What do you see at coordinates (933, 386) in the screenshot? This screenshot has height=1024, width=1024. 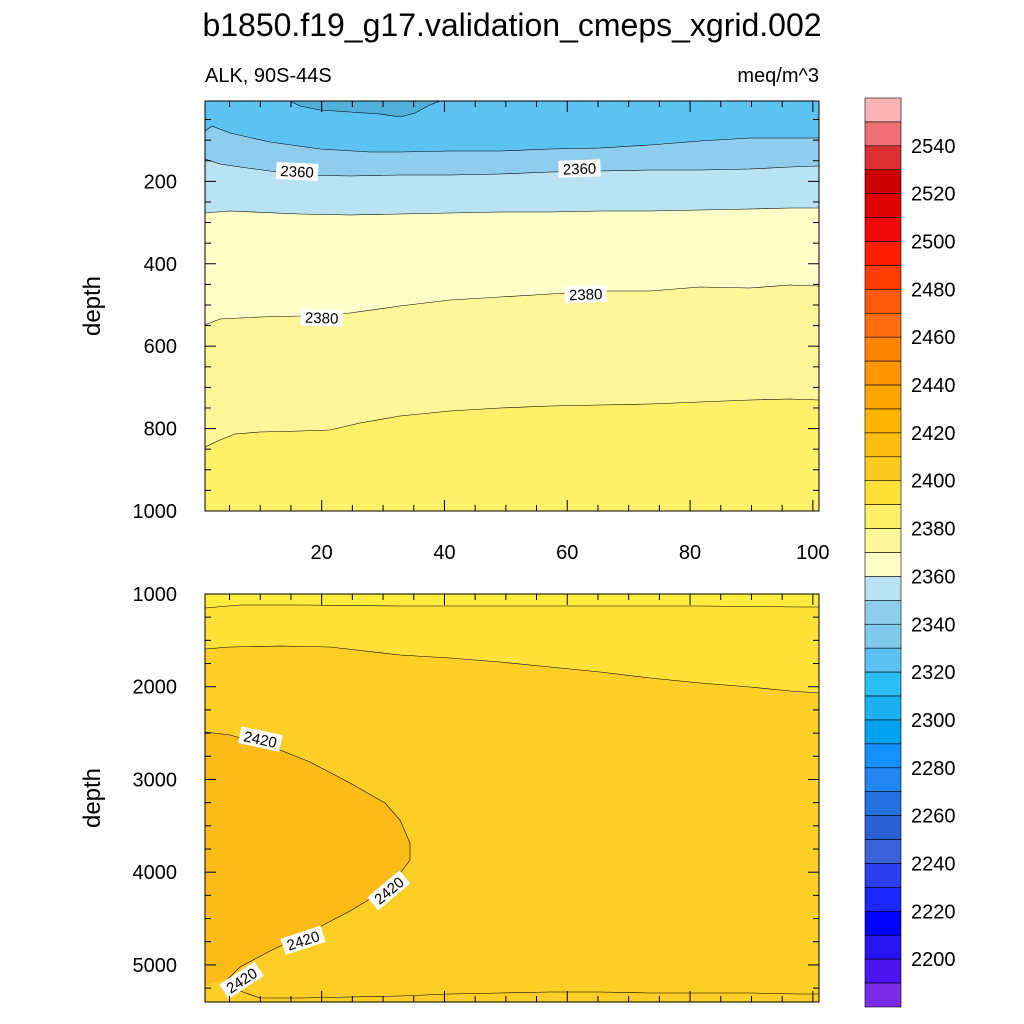 I see `colorbar-label: 2440` at bounding box center [933, 386].